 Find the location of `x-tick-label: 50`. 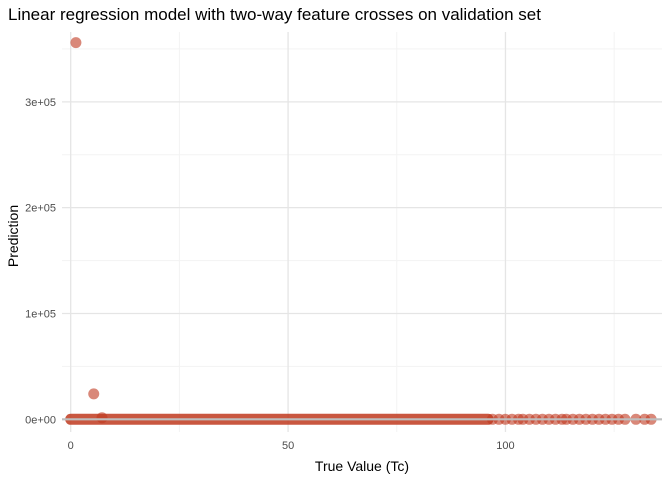

x-tick-label: 50 is located at coordinates (288, 446).